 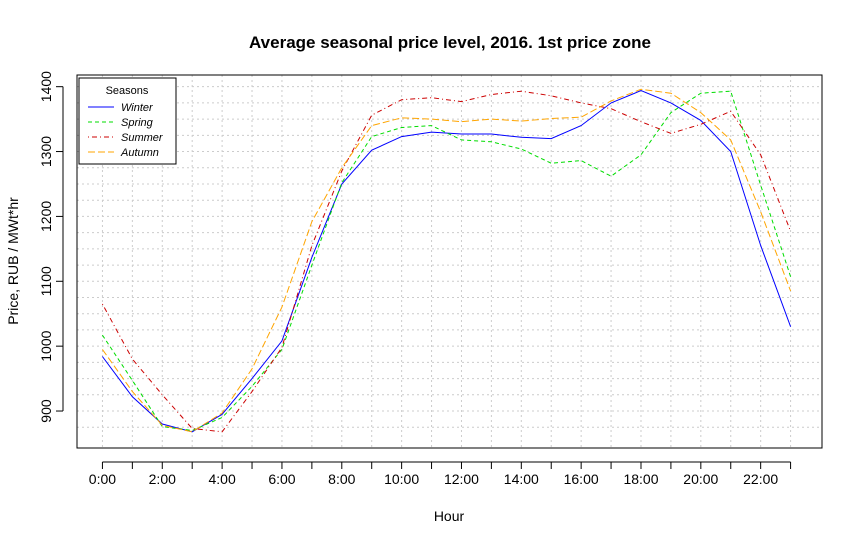 I want to click on x-tick-label: 8:00, so click(x=341, y=479).